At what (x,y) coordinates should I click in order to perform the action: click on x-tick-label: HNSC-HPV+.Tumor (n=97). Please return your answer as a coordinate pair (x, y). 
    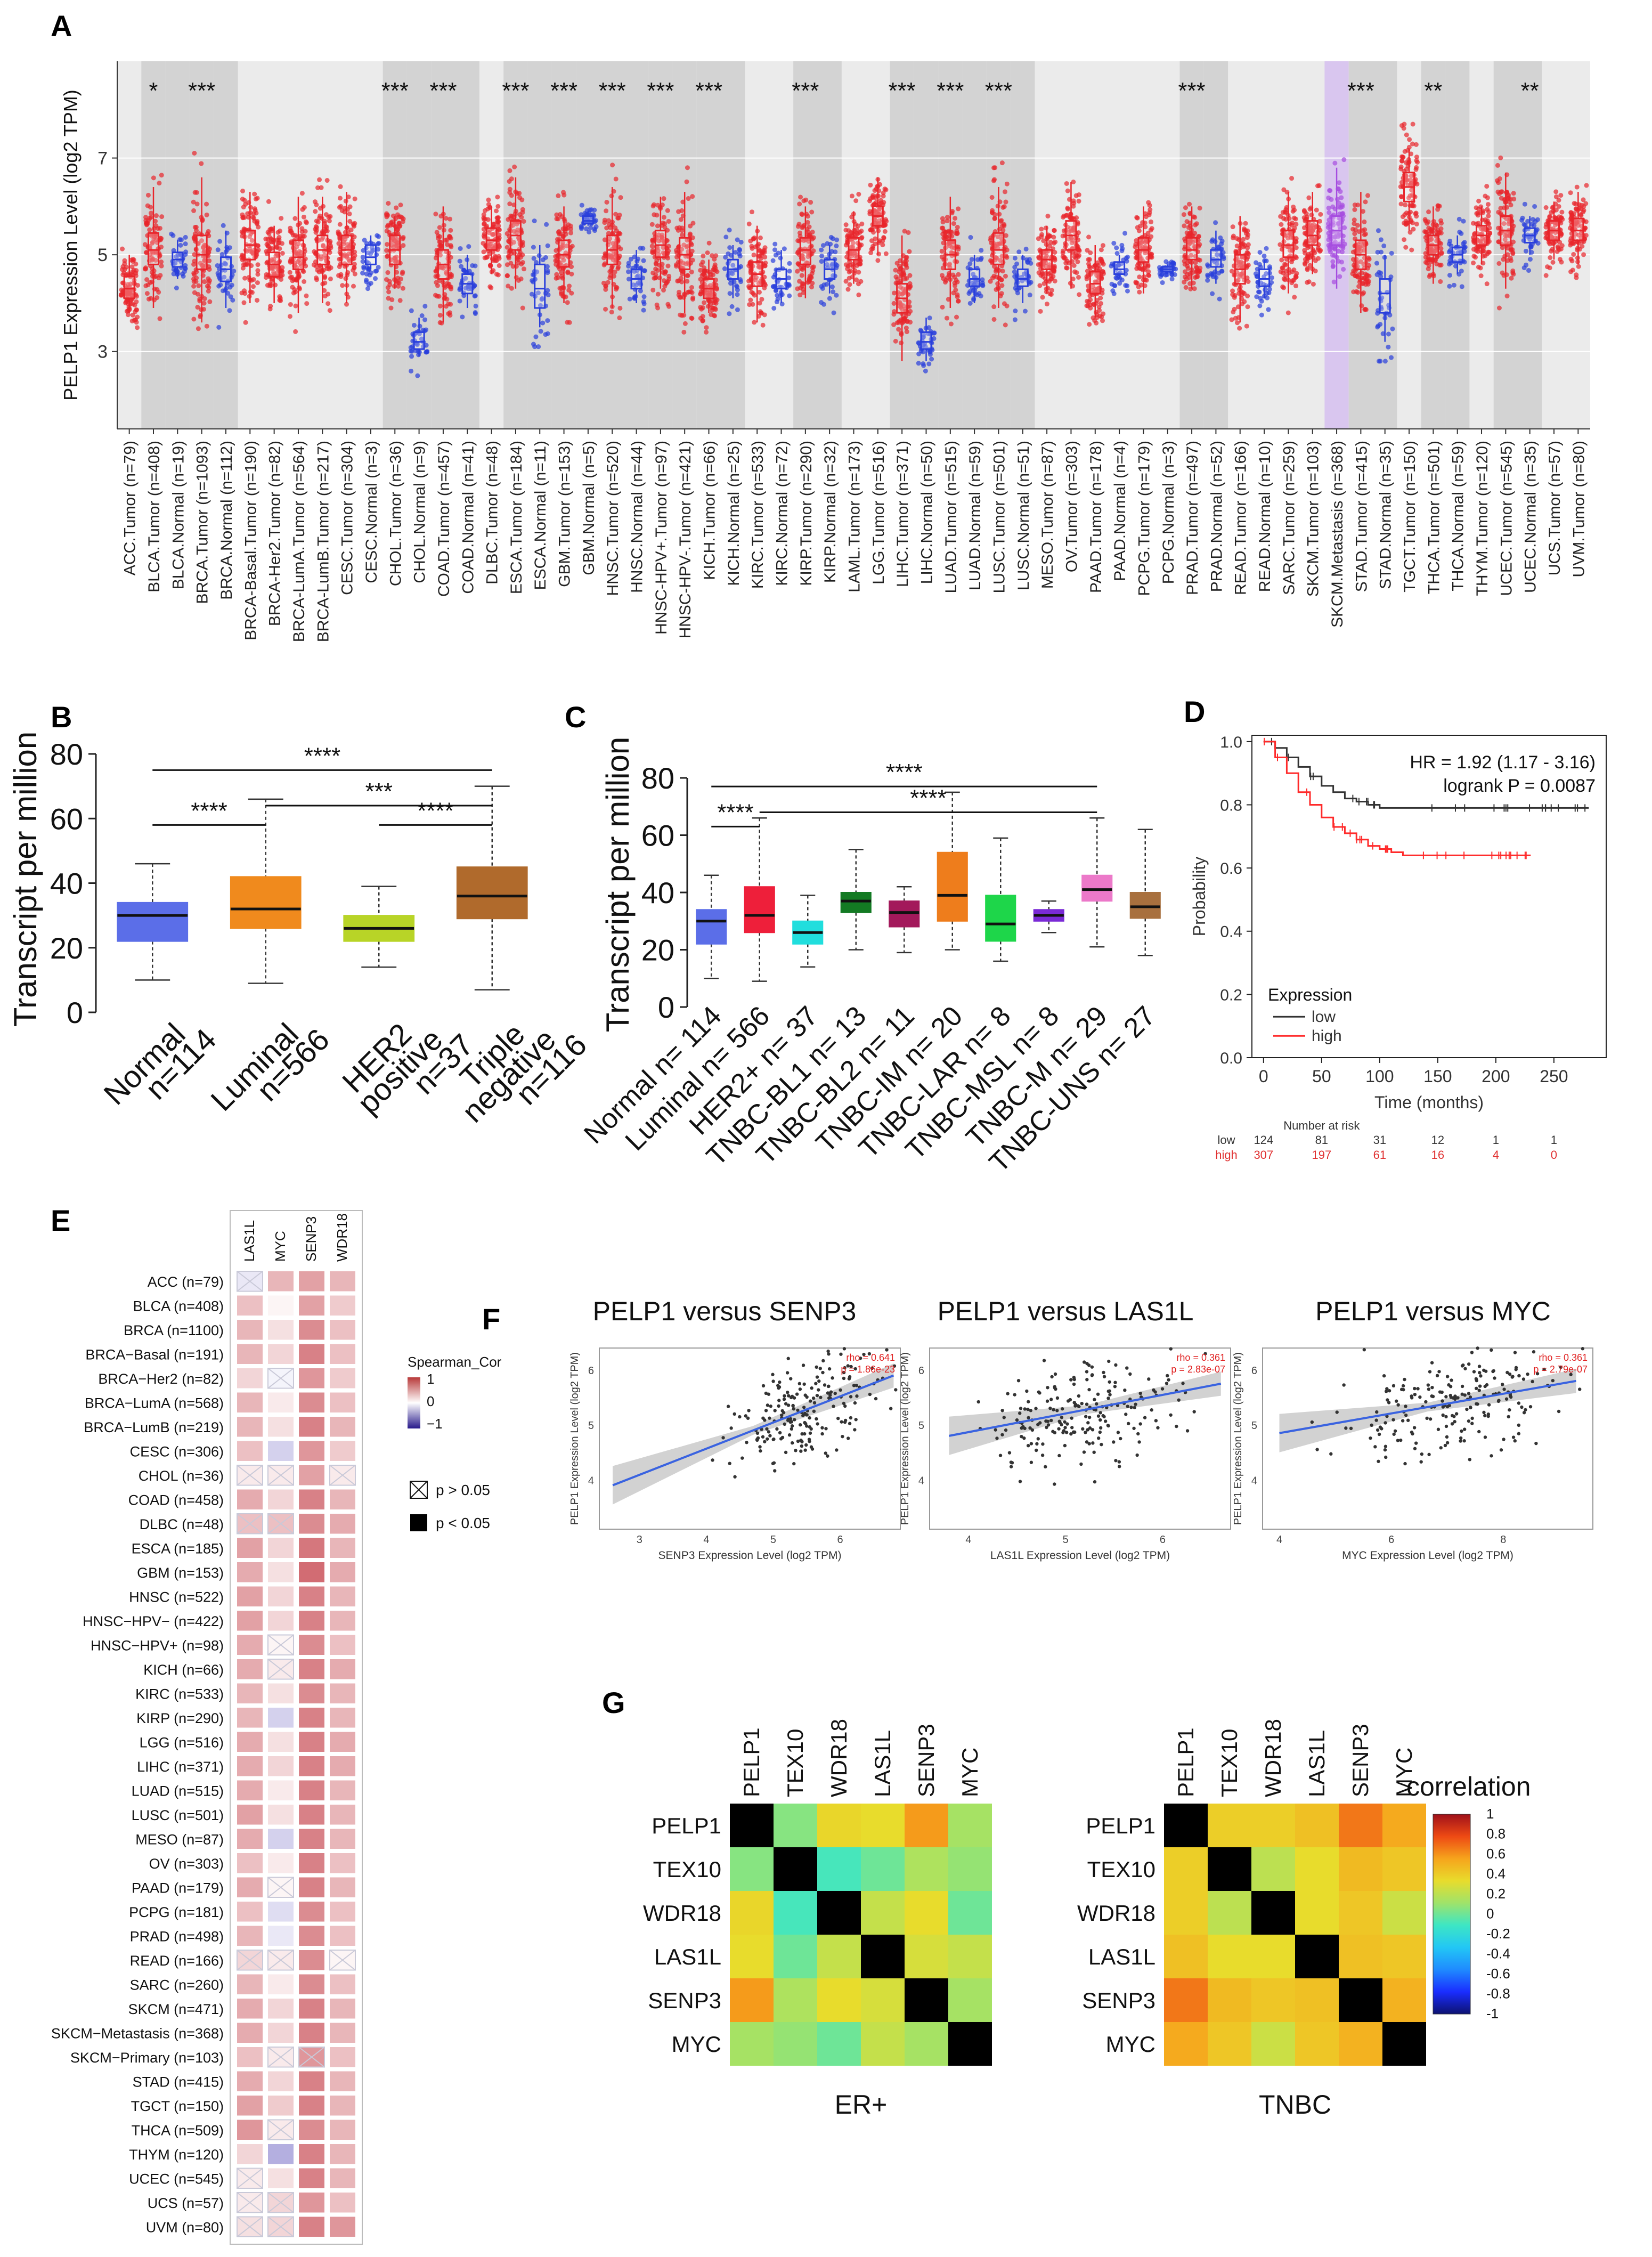
    Looking at the image, I should click on (661, 538).